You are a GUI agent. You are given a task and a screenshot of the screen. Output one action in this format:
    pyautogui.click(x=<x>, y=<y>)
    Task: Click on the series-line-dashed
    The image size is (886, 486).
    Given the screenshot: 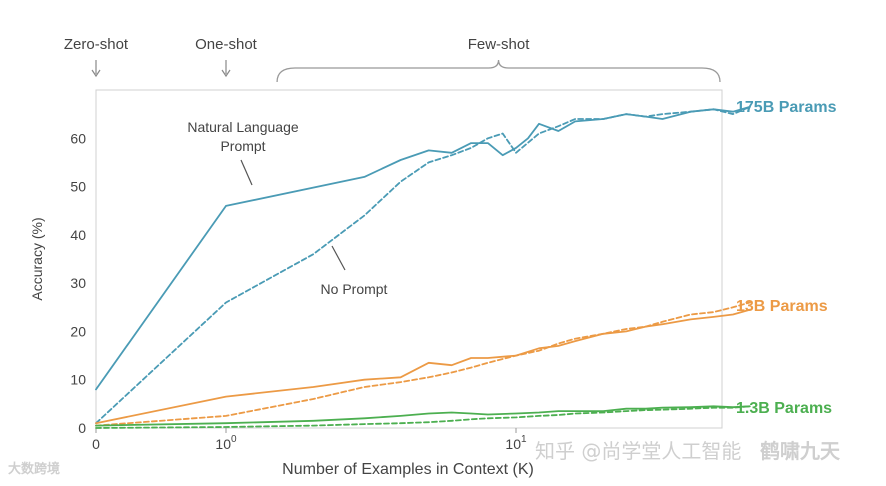 What is the action you would take?
    pyautogui.click(x=423, y=417)
    